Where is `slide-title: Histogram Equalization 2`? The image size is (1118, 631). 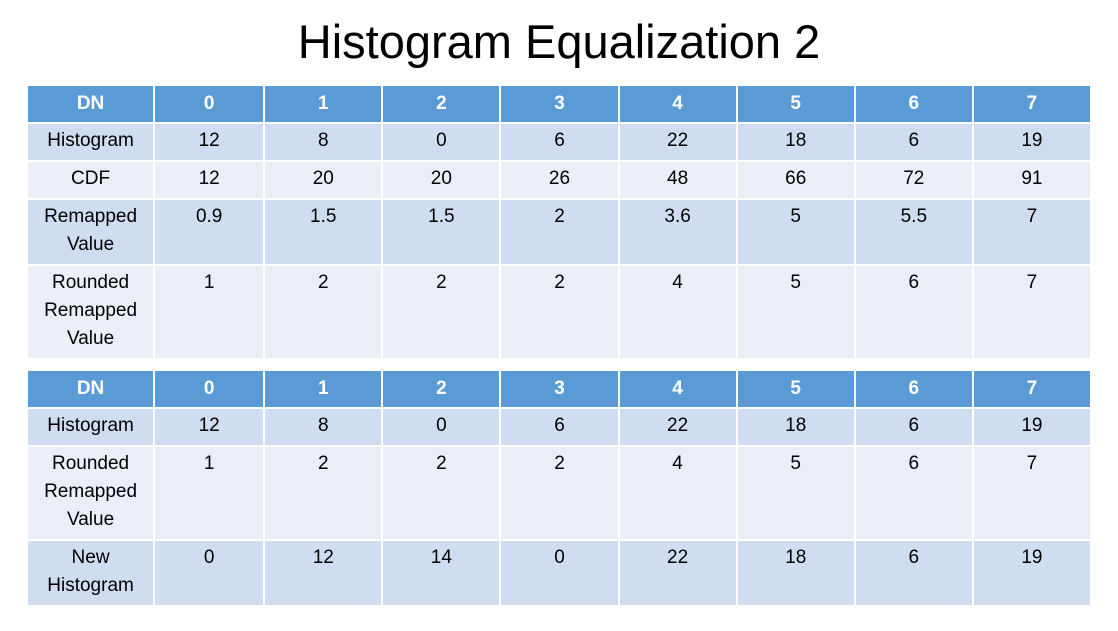
slide-title: Histogram Equalization 2 is located at coordinates (559, 41).